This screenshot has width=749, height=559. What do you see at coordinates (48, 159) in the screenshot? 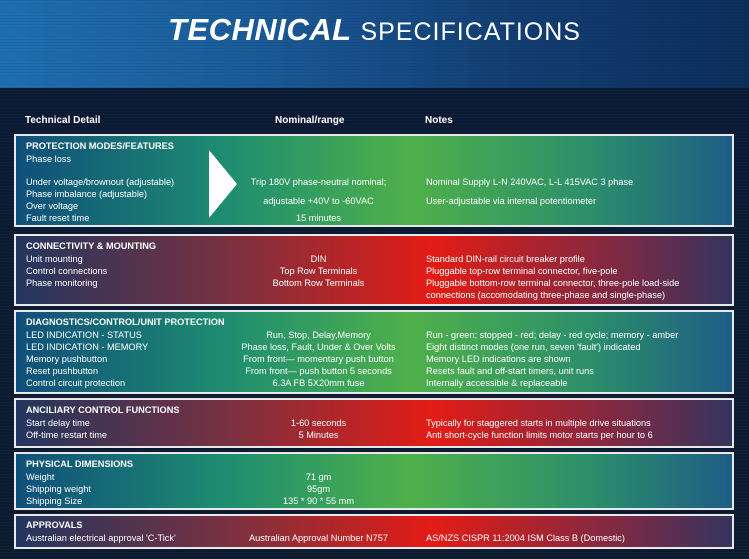
I see `detail-cell: Phase loss` at bounding box center [48, 159].